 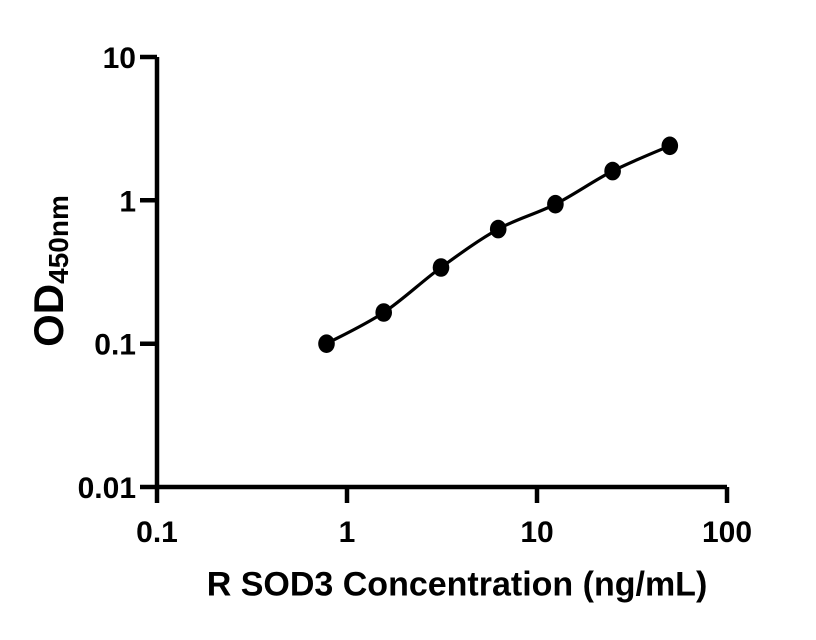 What do you see at coordinates (457, 584) in the screenshot?
I see `x-axis-title: R SOD3 Concentration (ng/mL)` at bounding box center [457, 584].